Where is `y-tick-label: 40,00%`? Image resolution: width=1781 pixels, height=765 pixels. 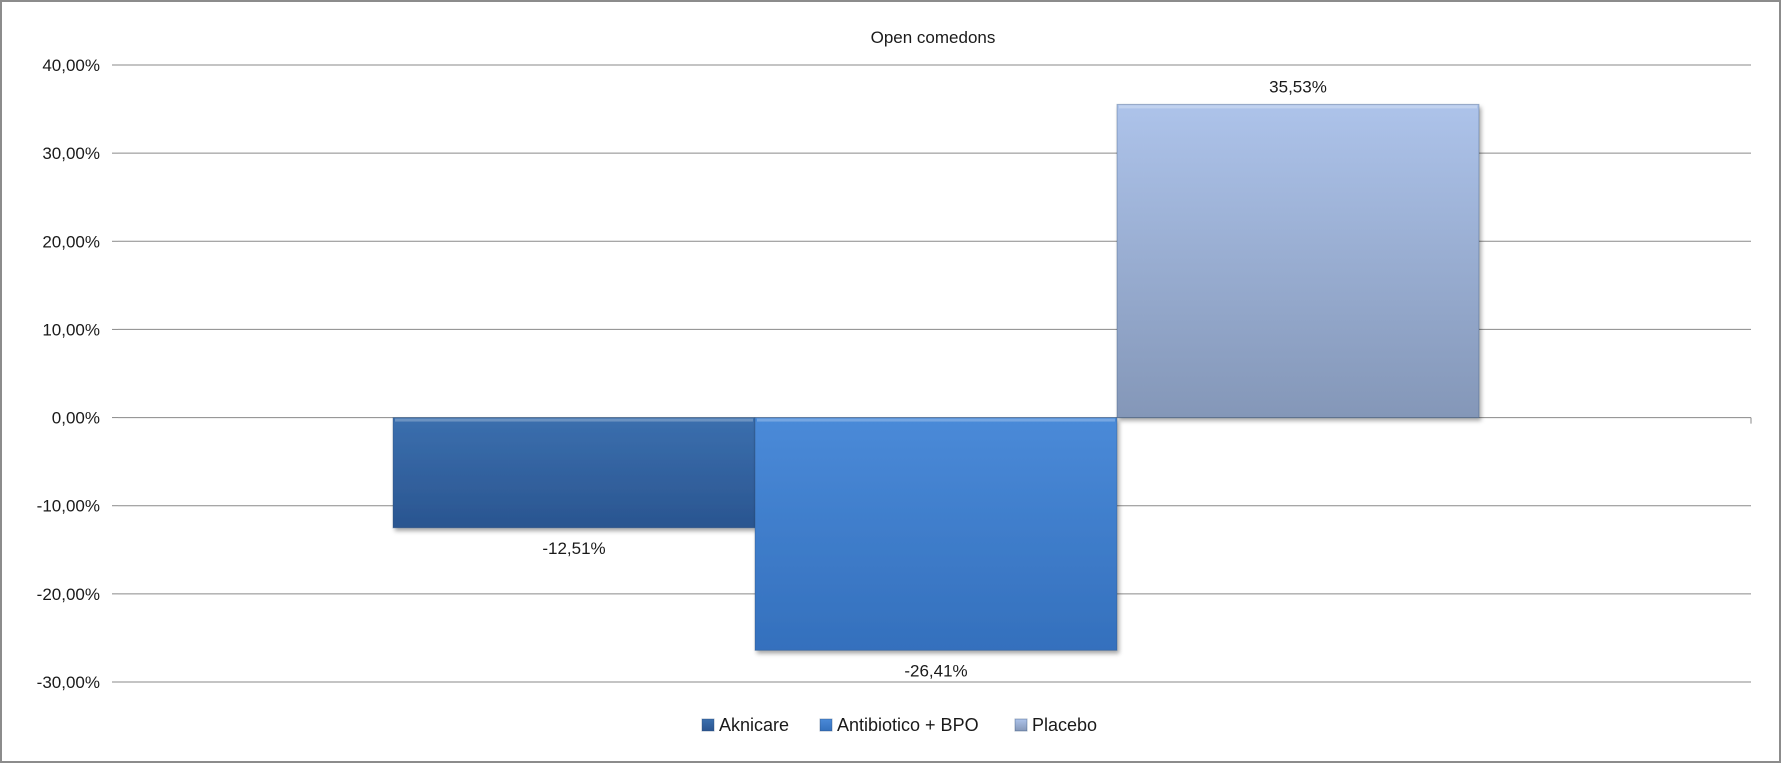 y-tick-label: 40,00% is located at coordinates (71, 65).